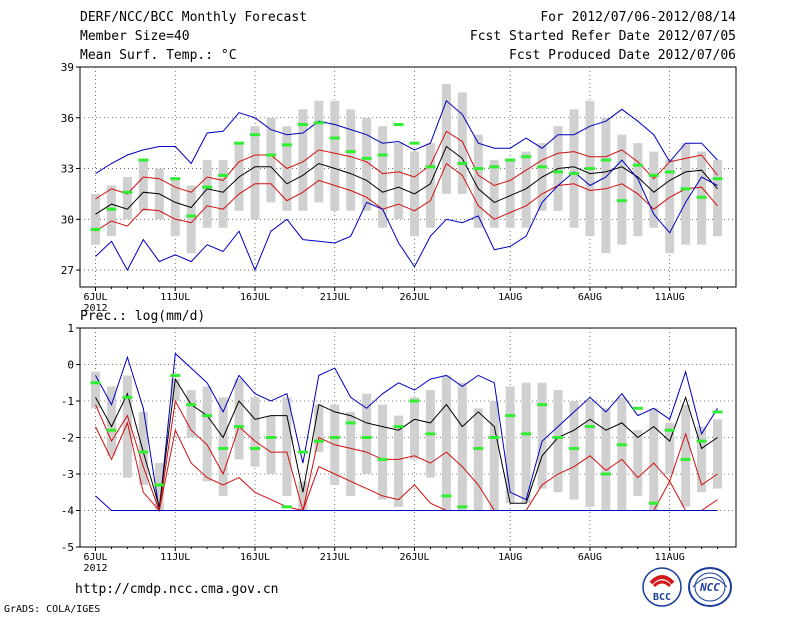 Image resolution: width=800 pixels, height=618 pixels. Describe the element at coordinates (638, 17) in the screenshot. I see `forecast-period: For 2012/07/06-2012/08/14` at that location.